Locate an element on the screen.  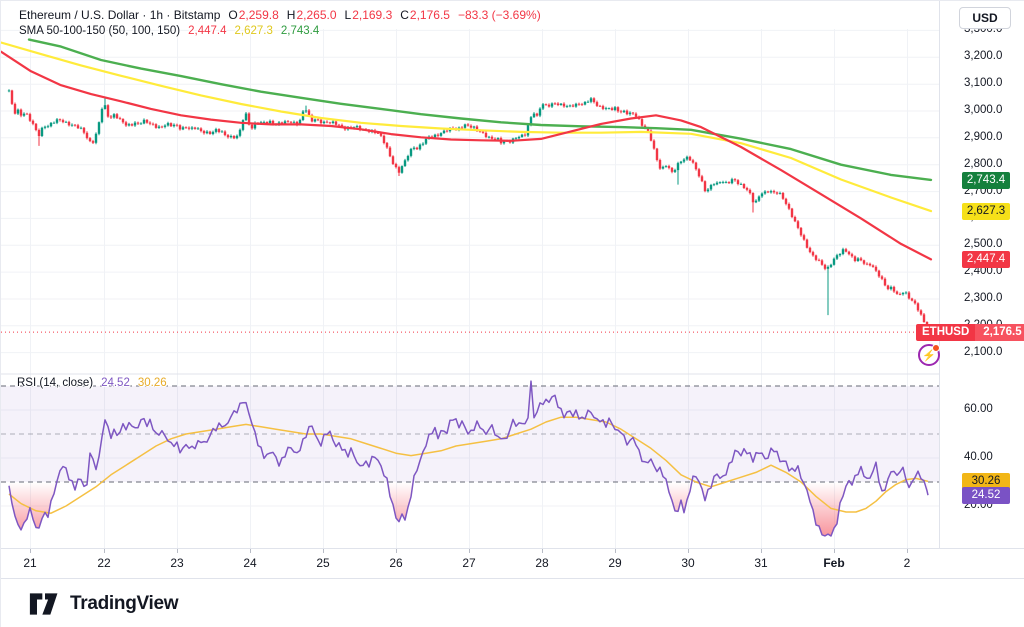
tradingview-logo-icon is located at coordinates (43, 603).